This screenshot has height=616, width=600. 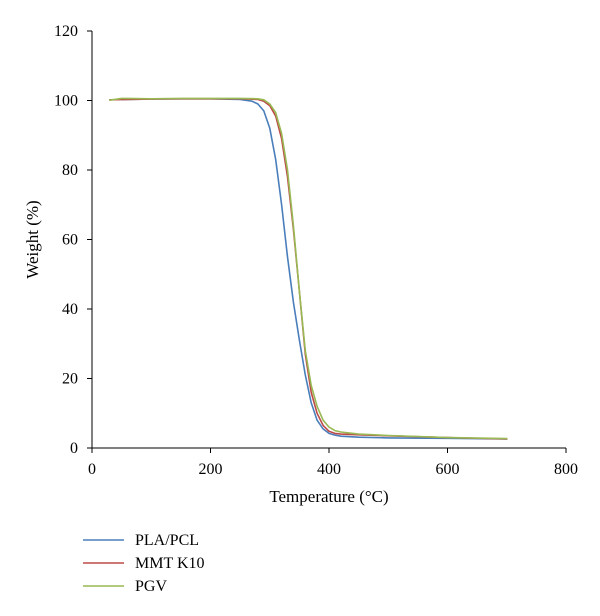 What do you see at coordinates (70, 309) in the screenshot?
I see `y-tick-label: 40` at bounding box center [70, 309].